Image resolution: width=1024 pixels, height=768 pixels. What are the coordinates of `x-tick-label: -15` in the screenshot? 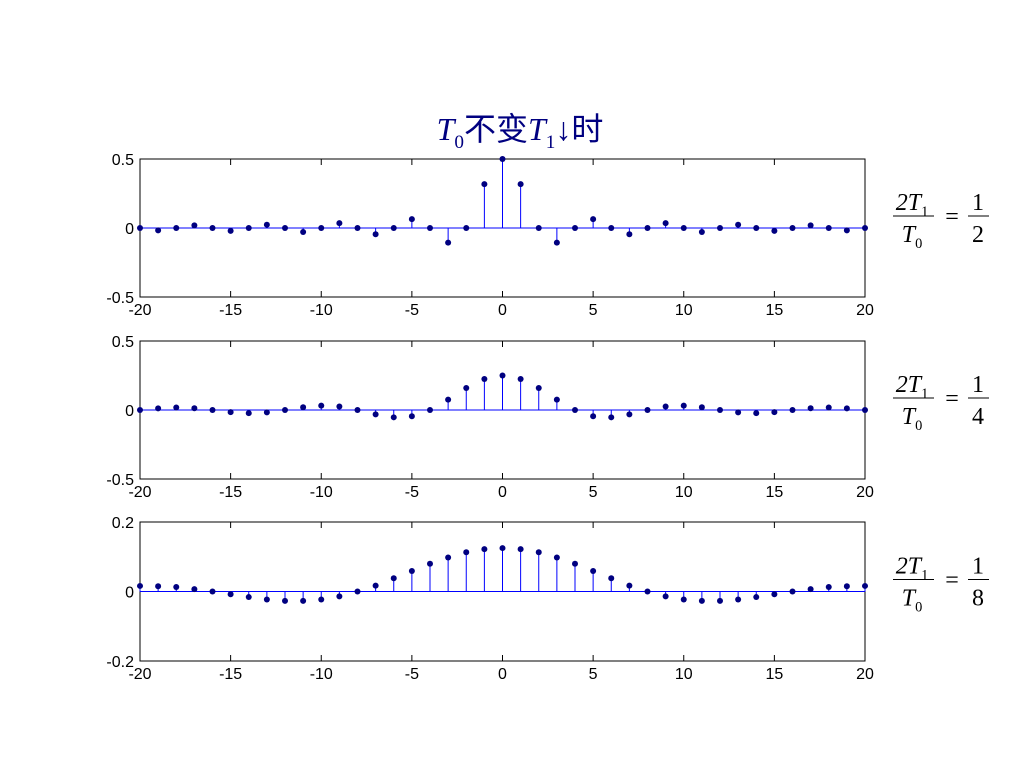 It's located at (230, 492).